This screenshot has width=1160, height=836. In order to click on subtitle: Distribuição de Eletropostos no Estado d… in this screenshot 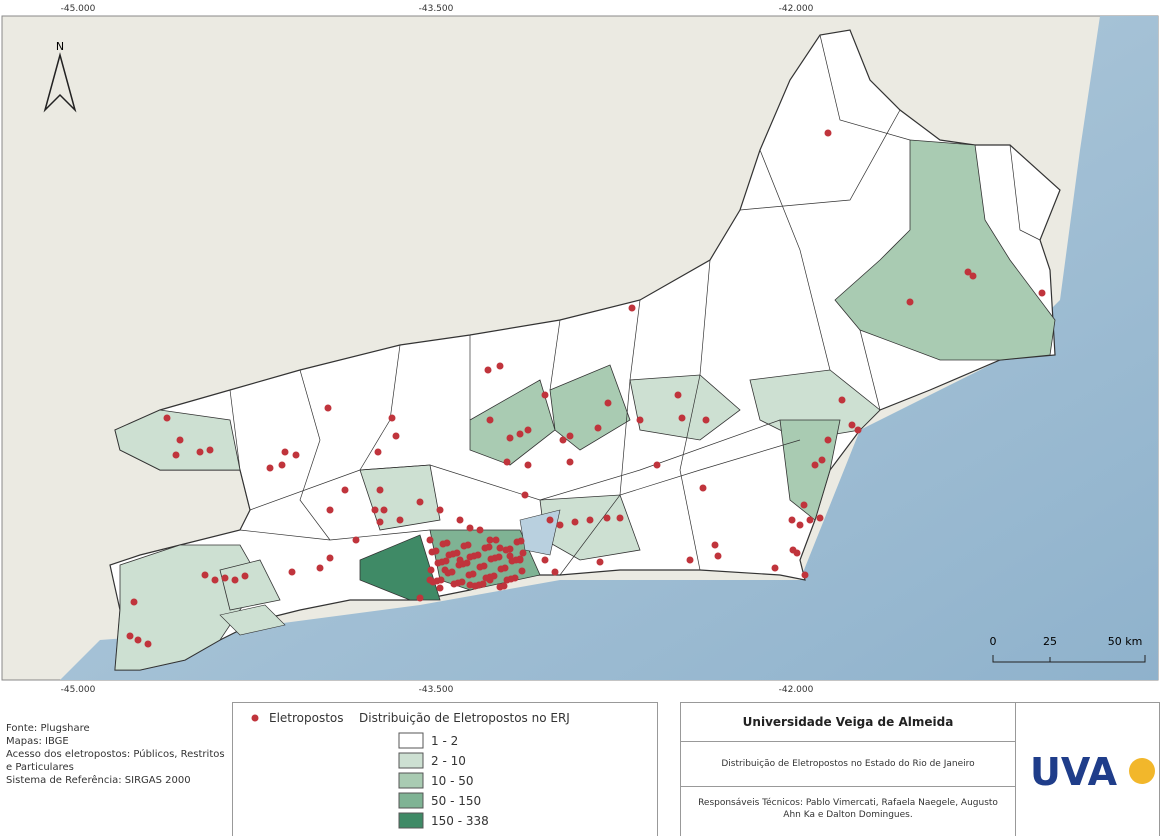, I will do `click(848, 764)`.